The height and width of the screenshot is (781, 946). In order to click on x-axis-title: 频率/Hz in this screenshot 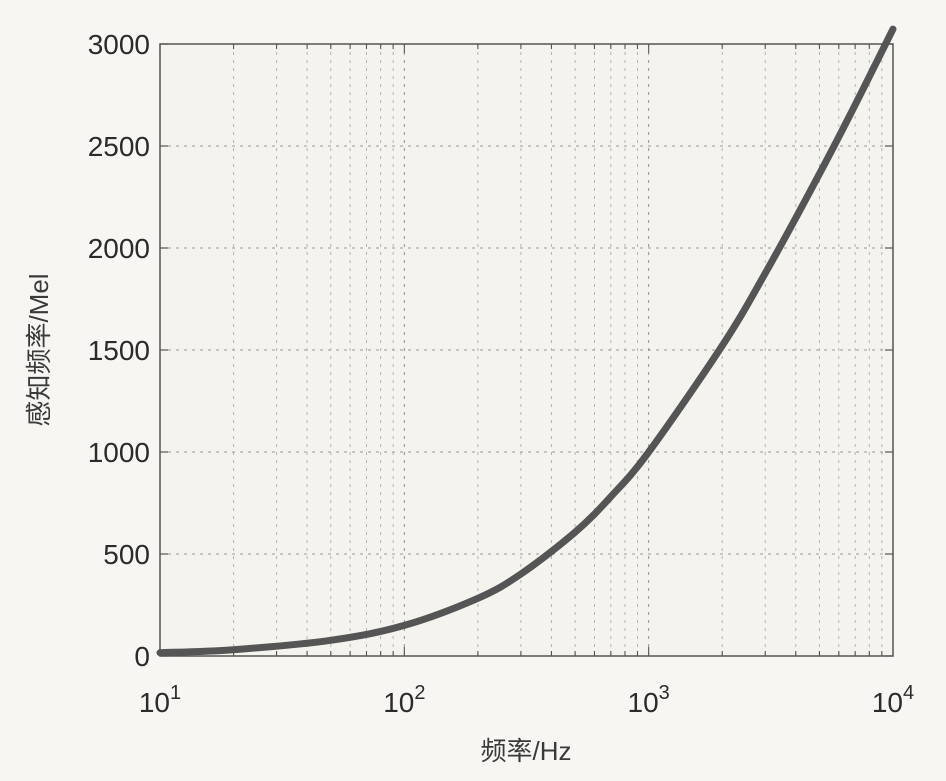, I will do `click(525, 751)`.